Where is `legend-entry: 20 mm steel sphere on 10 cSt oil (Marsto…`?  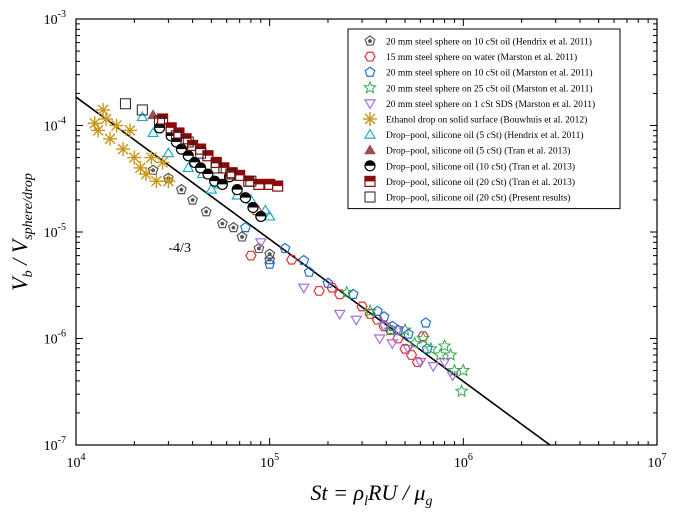
legend-entry: 20 mm steel sphere on 10 cSt oil (Marsto… is located at coordinates (478, 72).